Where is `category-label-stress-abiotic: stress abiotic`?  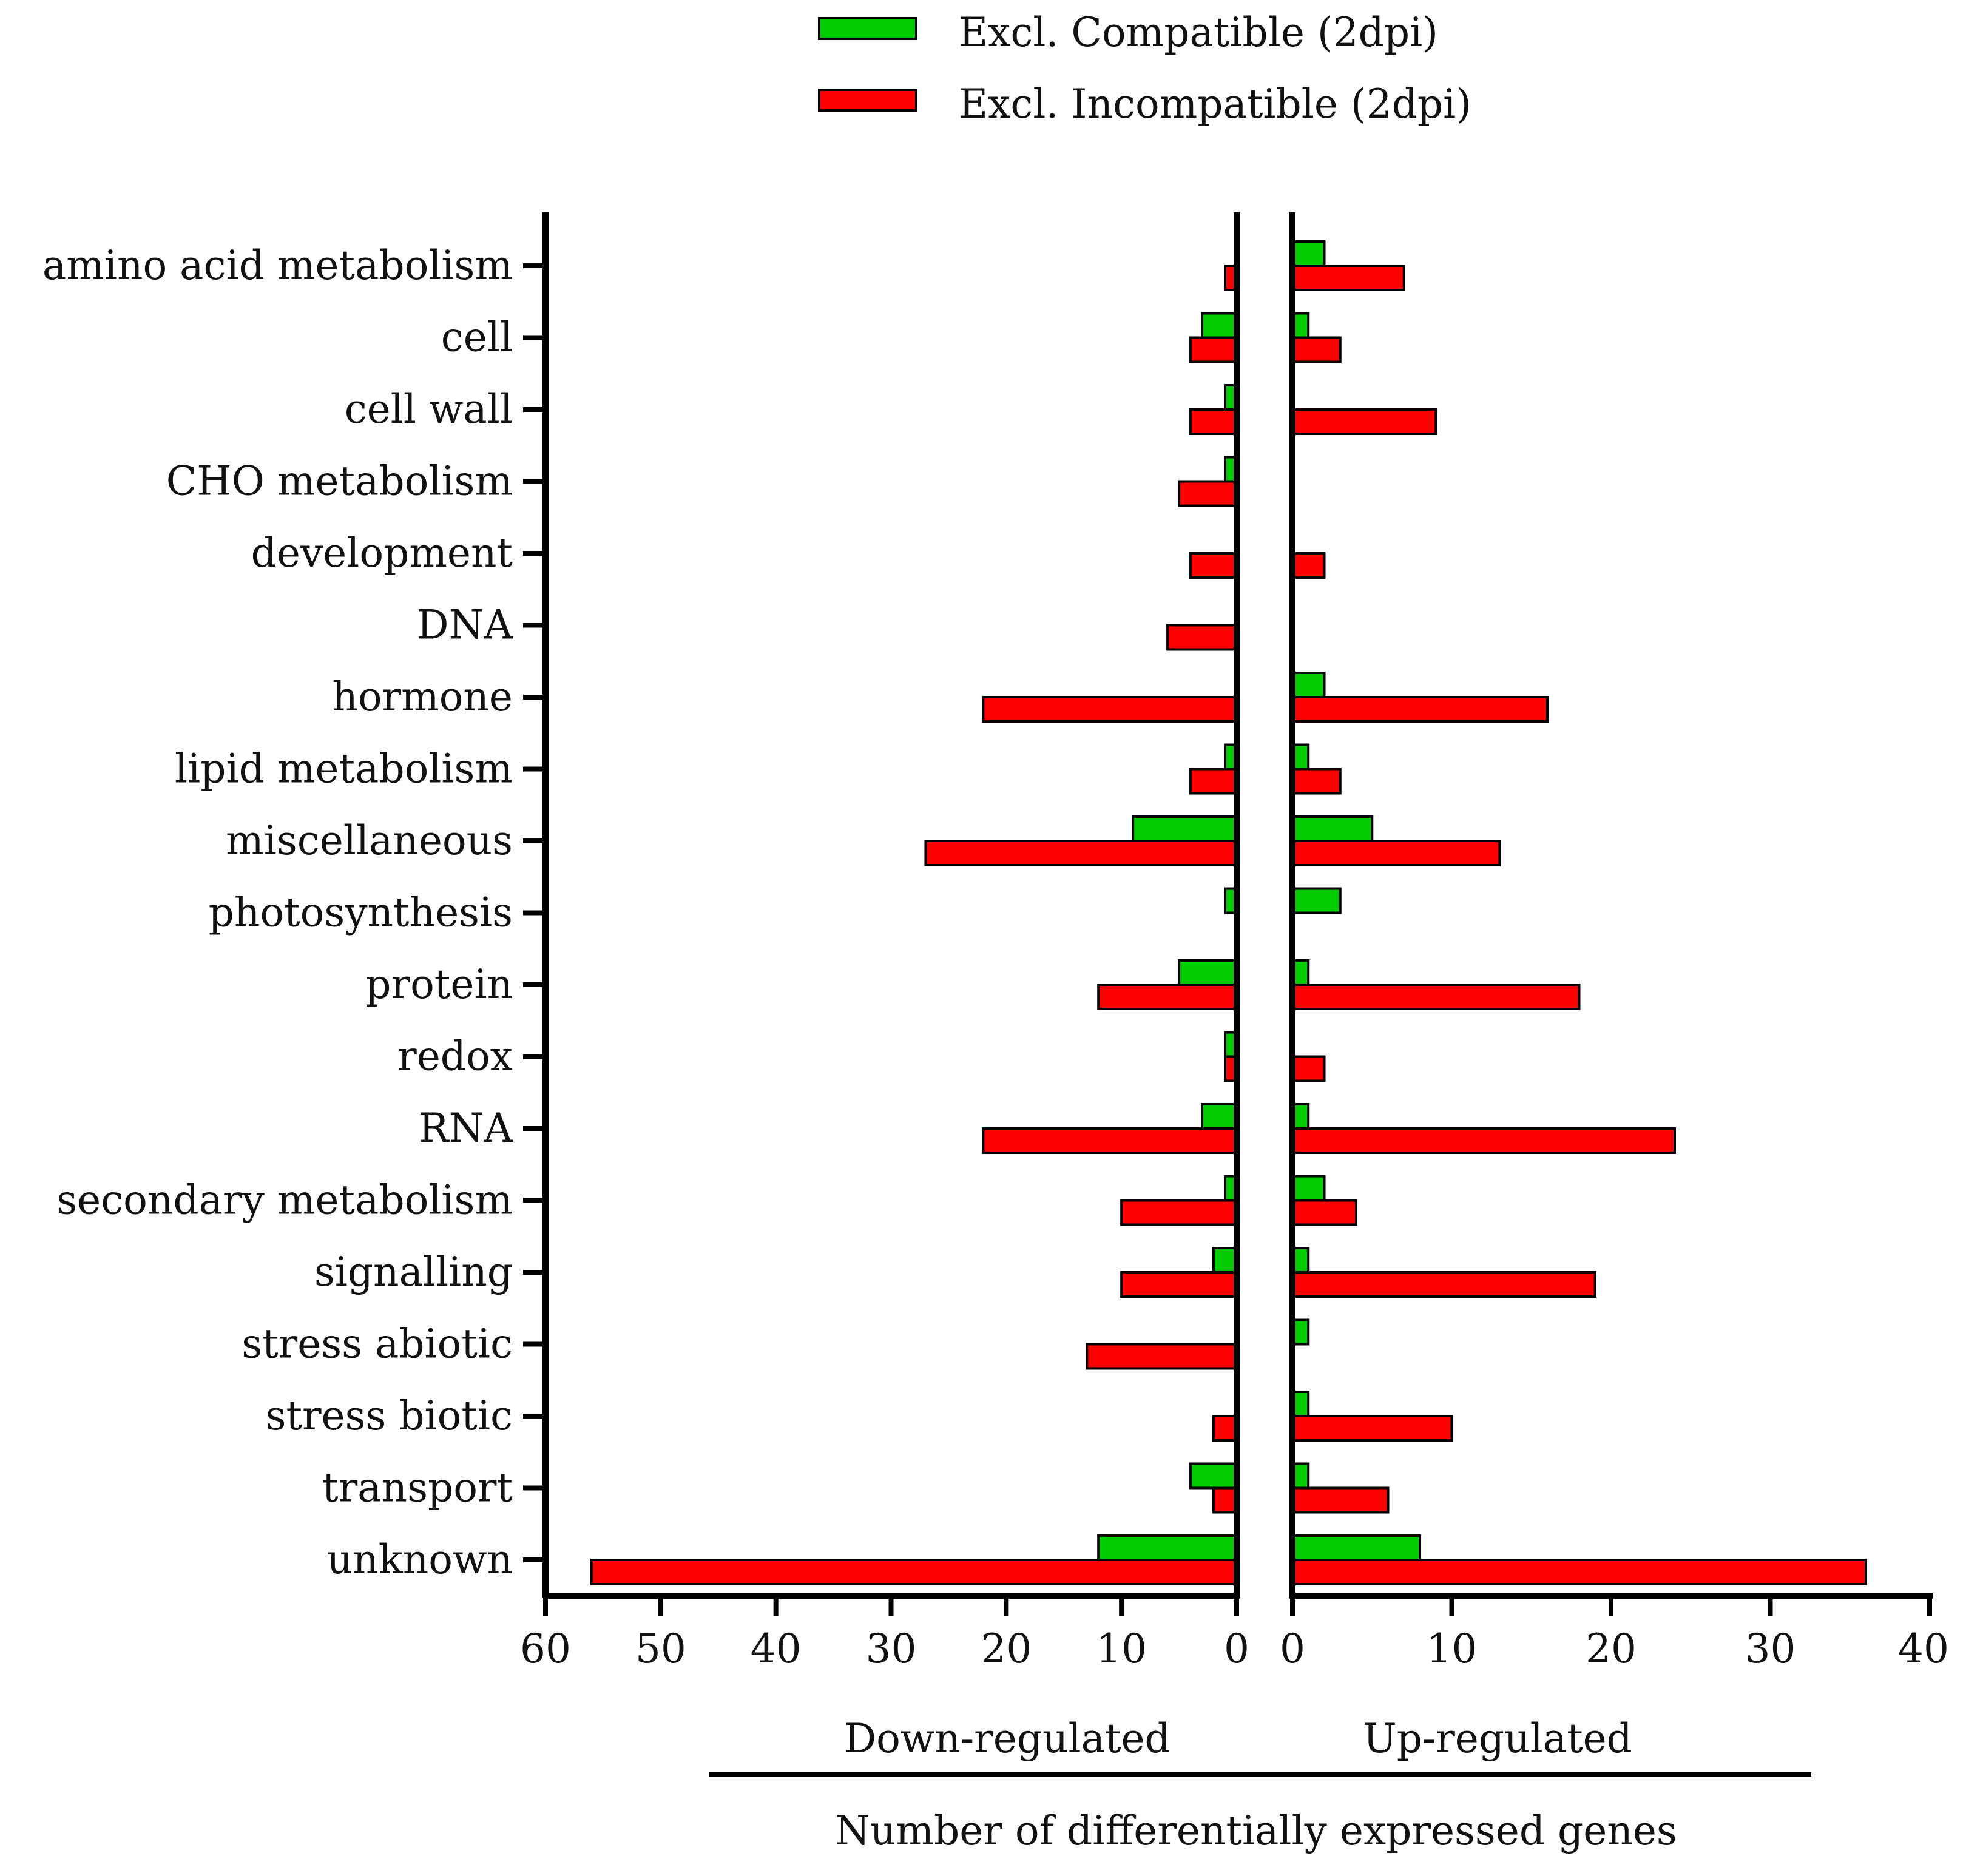
category-label-stress-abiotic: stress abiotic is located at coordinates (378, 1344).